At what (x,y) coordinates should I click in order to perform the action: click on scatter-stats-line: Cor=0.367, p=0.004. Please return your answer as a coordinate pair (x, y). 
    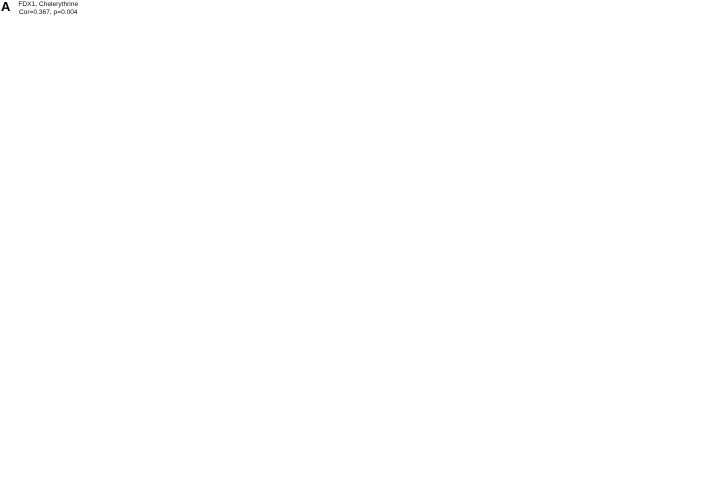
    Looking at the image, I should click on (48, 13).